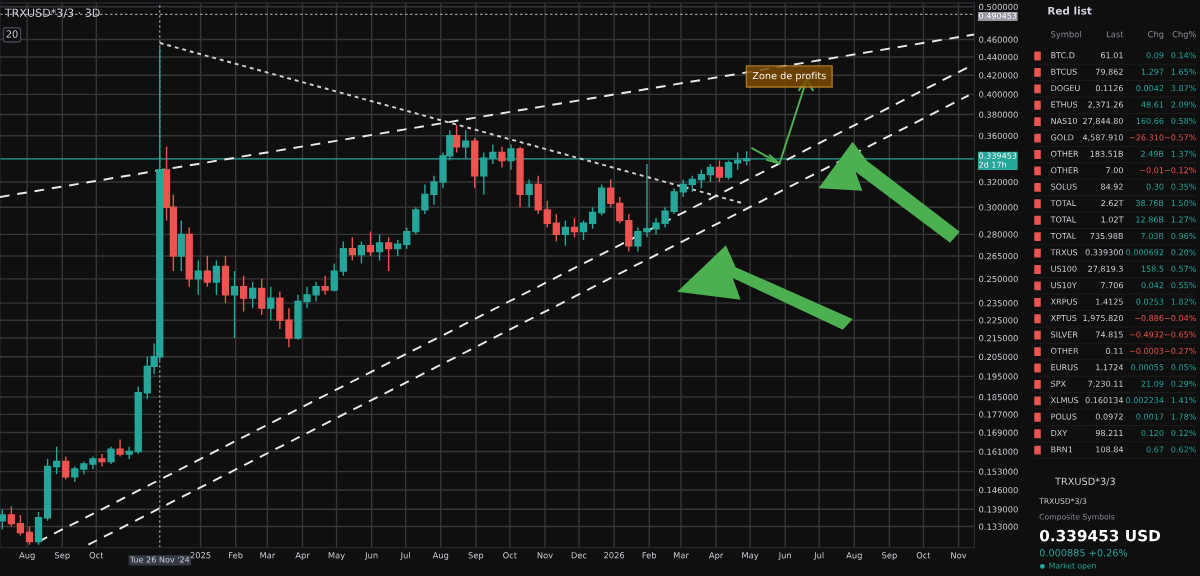  What do you see at coordinates (1146, 350) in the screenshot?
I see `text: −0.0003` at bounding box center [1146, 350].